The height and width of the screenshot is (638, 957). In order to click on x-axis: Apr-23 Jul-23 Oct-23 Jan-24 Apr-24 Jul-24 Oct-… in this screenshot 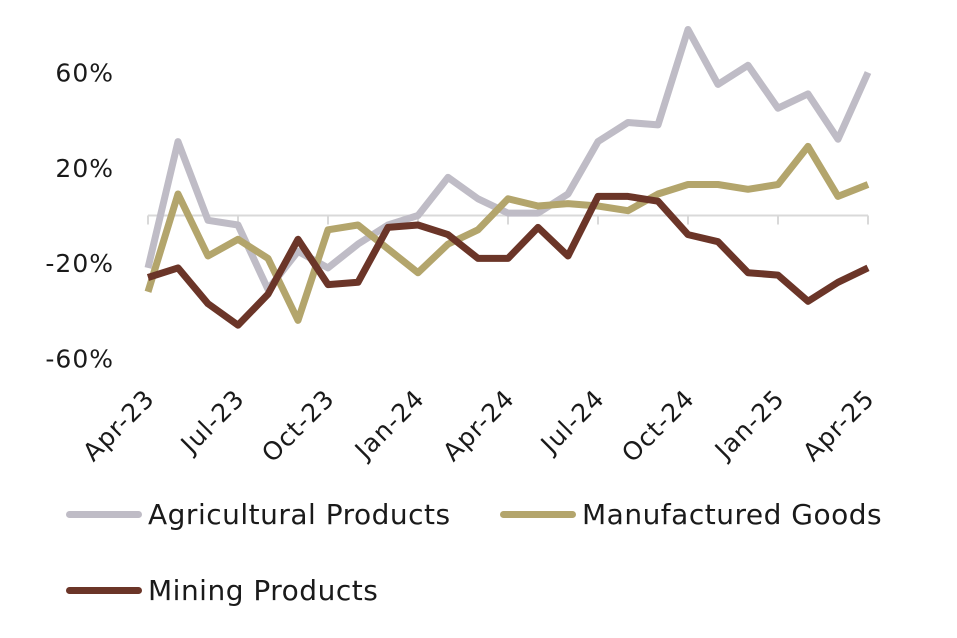, I will do `click(478, 426)`.